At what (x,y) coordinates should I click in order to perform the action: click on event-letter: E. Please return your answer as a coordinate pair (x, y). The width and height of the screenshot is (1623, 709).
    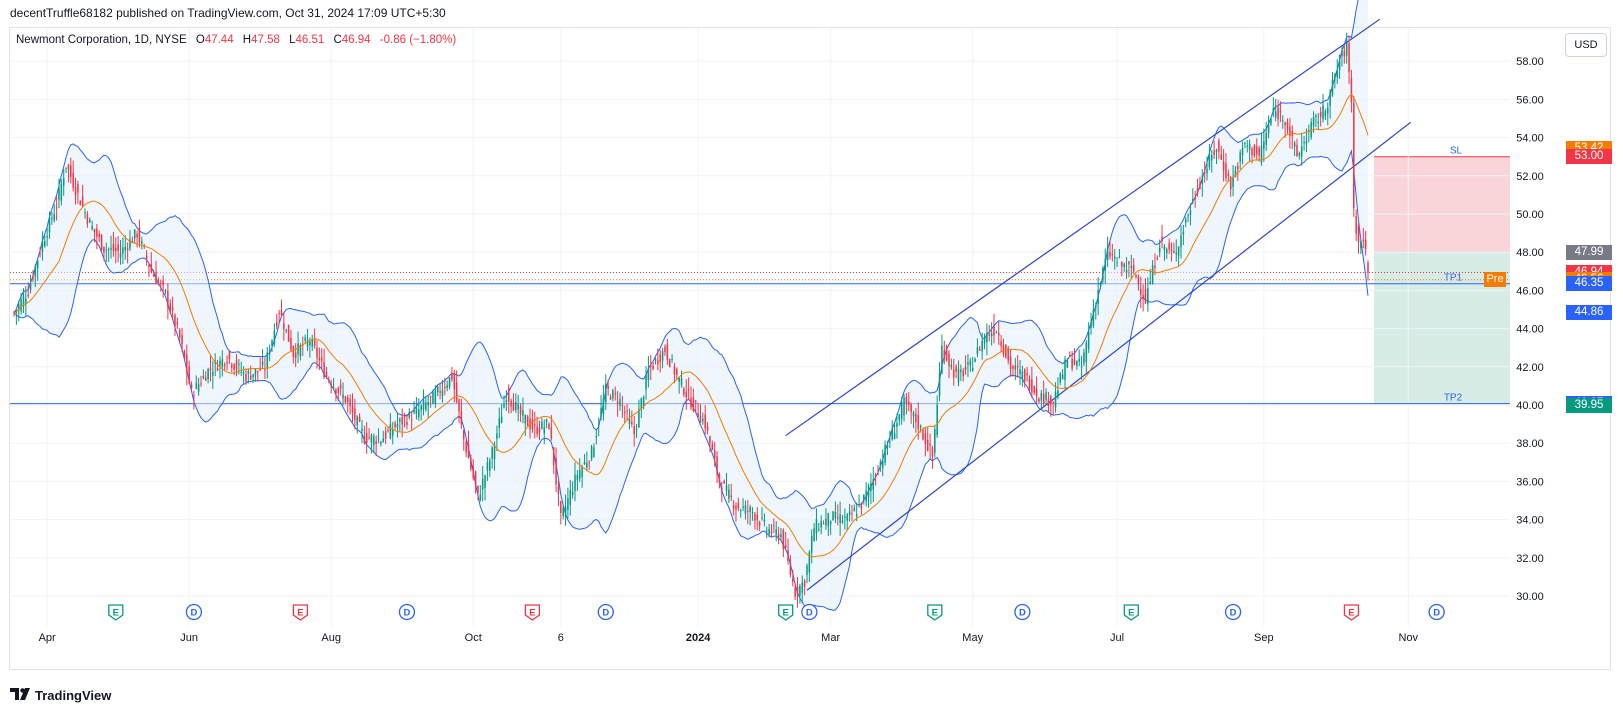
    Looking at the image, I should click on (1351, 613).